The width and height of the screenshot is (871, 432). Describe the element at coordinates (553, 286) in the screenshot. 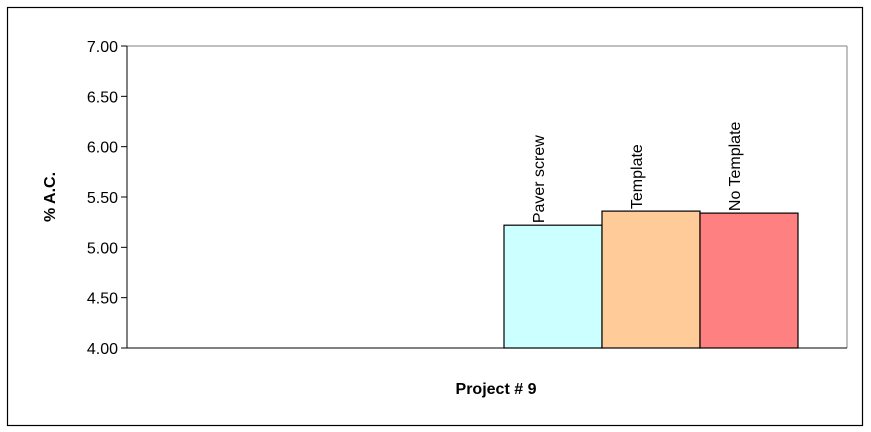

I see `bar-paver-screw` at that location.